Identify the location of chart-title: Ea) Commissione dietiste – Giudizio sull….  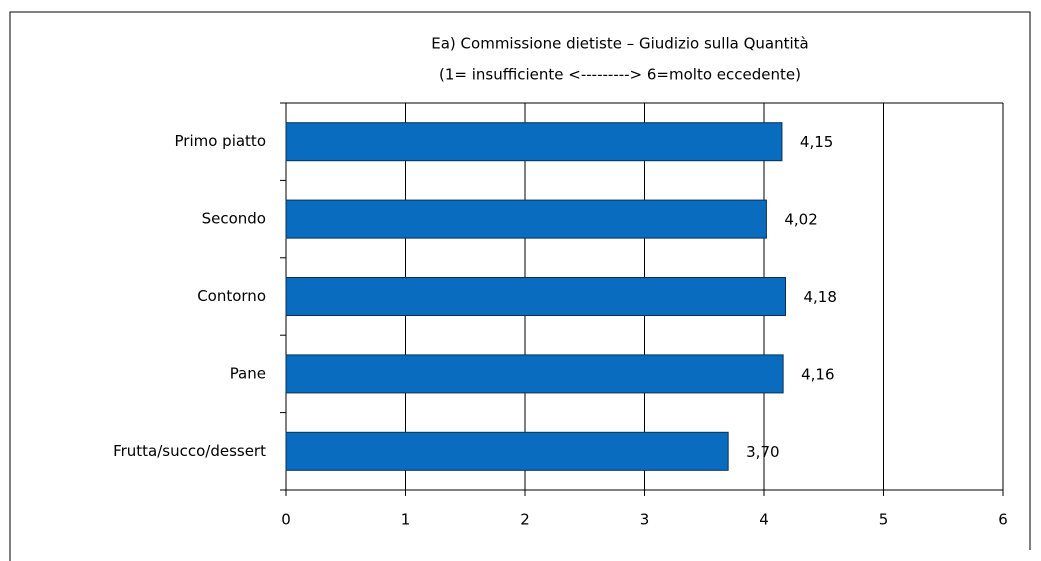
(619, 44).